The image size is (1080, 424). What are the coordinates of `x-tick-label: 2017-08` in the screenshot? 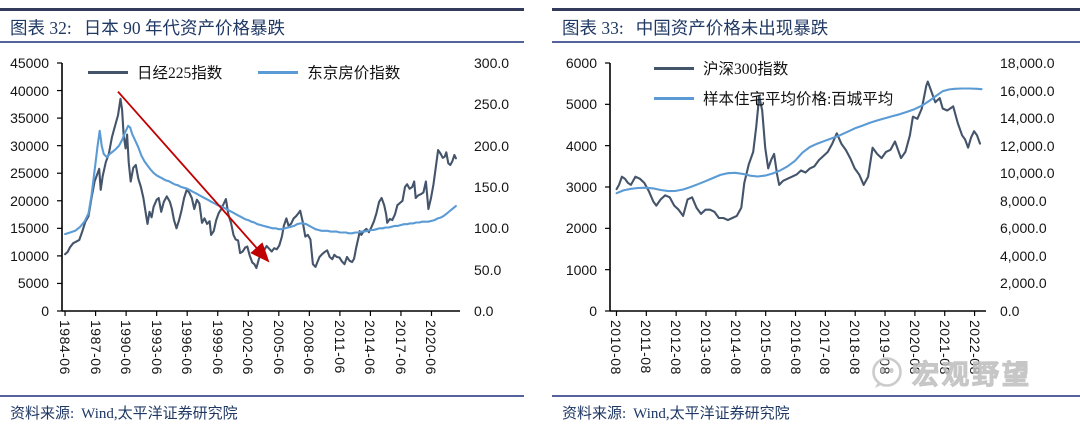 It's located at (825, 347).